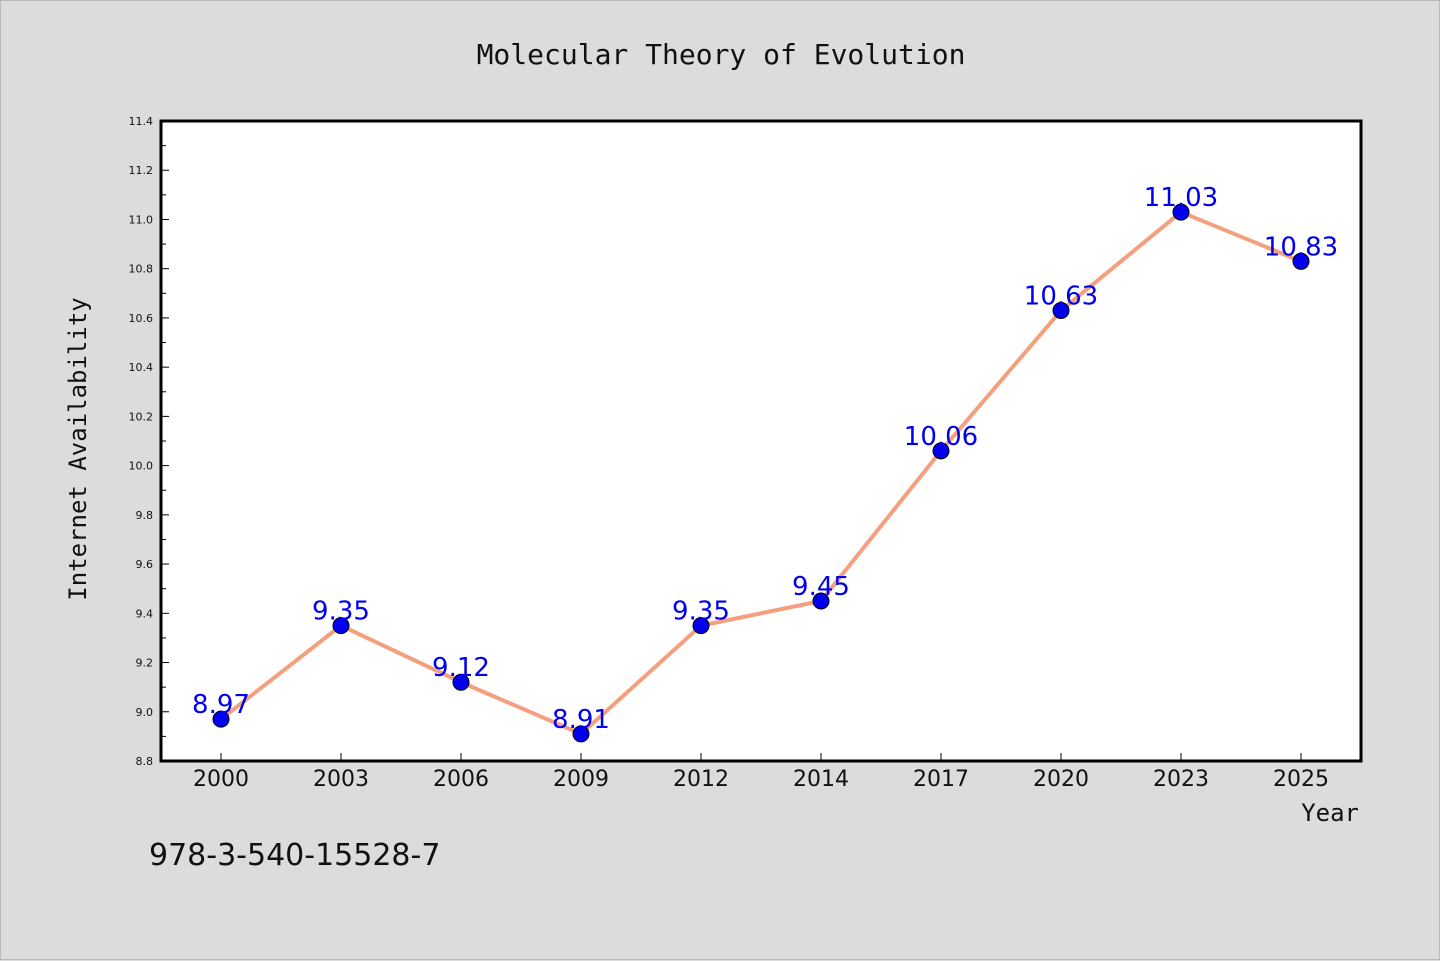  Describe the element at coordinates (141, 416) in the screenshot. I see `y-tick-label: 10.2` at that location.